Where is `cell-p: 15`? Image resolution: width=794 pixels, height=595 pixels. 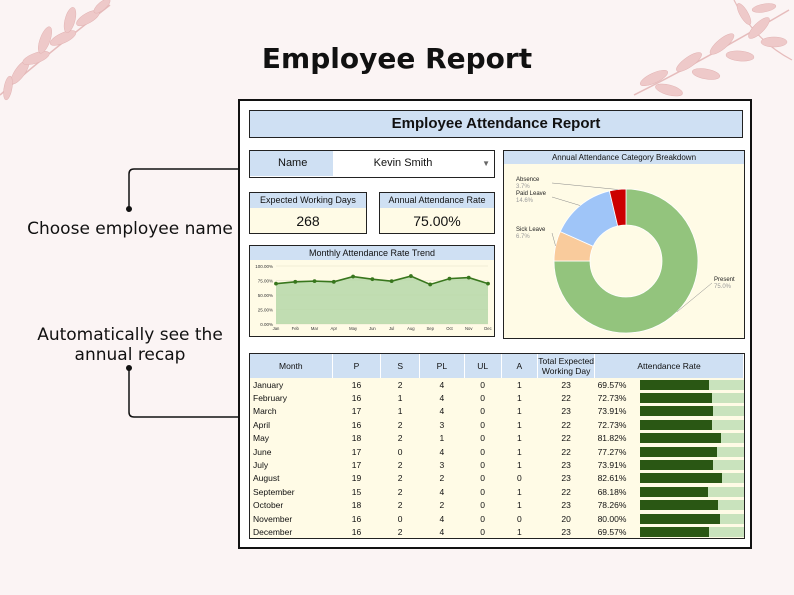 cell-p: 15 is located at coordinates (356, 491).